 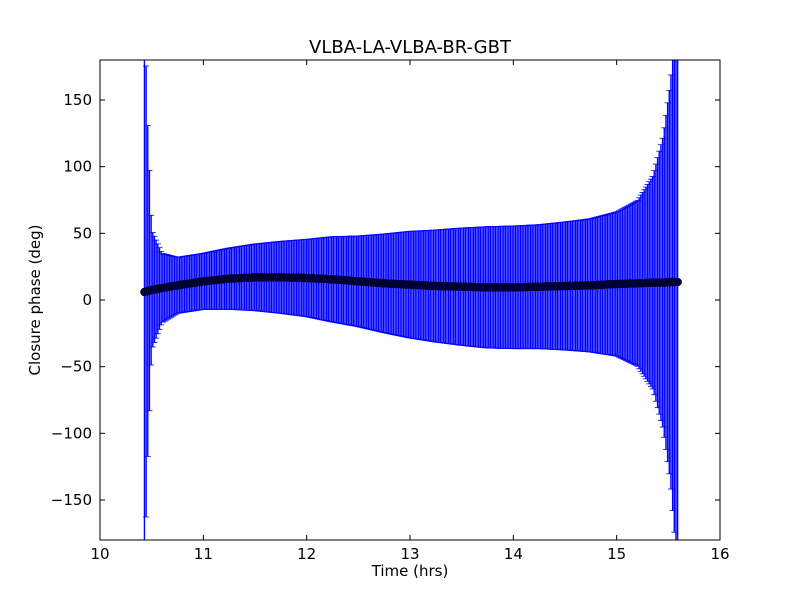 I want to click on data-points, so click(x=411, y=285).